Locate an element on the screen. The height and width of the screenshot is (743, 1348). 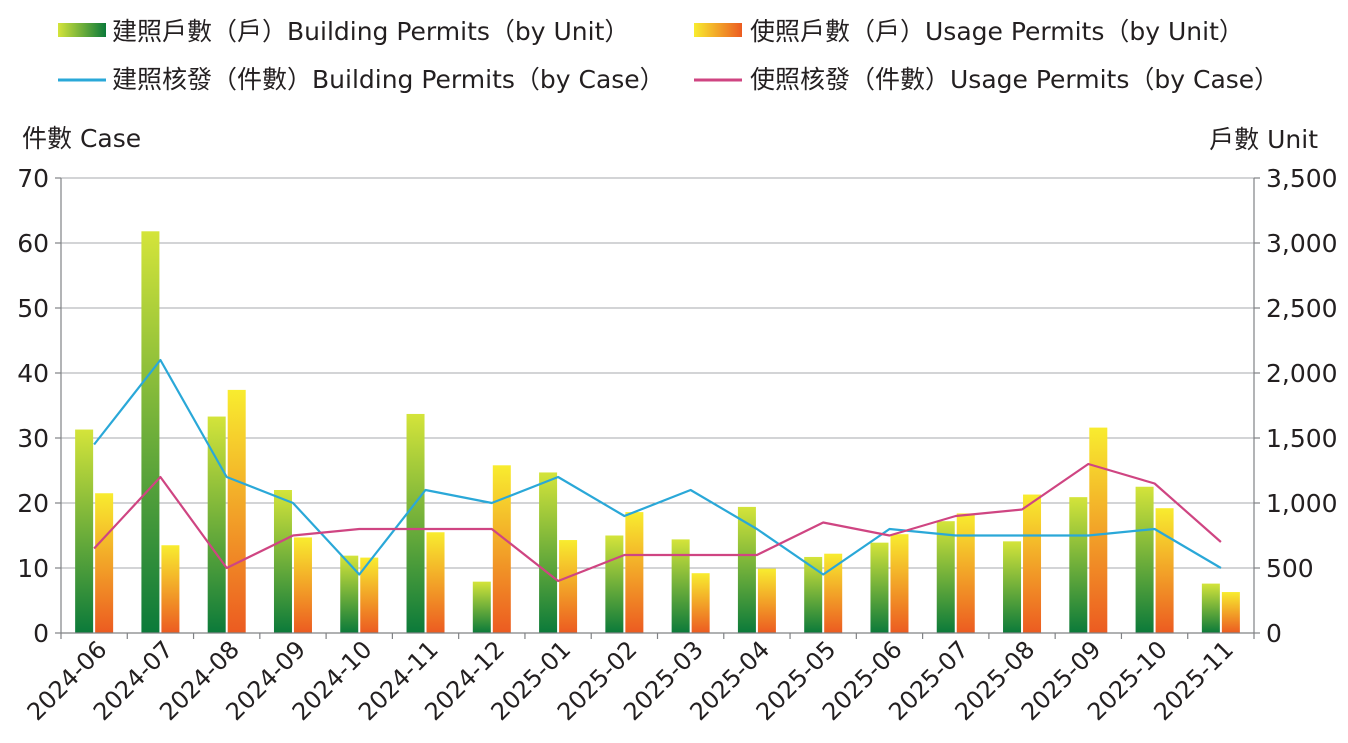
legend-label-building-cases: 建照核發（件數）Building Permits（by Case） is located at coordinates (388, 79).